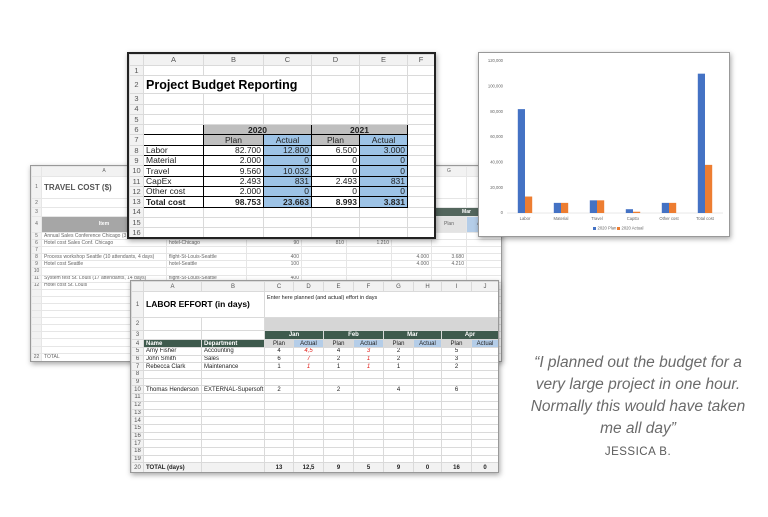  Describe the element at coordinates (136, 181) in the screenshot. I see `cell: 11` at that location.